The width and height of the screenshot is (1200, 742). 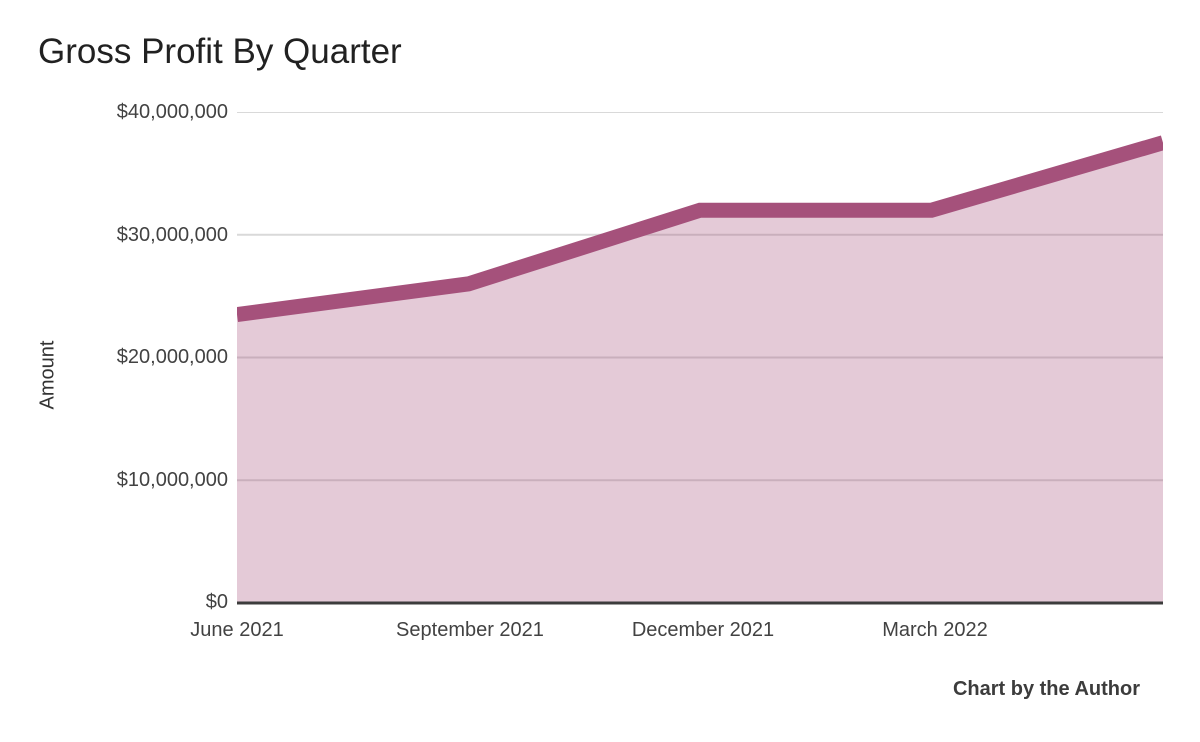 I want to click on y-tick-label-10m: $10,000,000, so click(x=172, y=480).